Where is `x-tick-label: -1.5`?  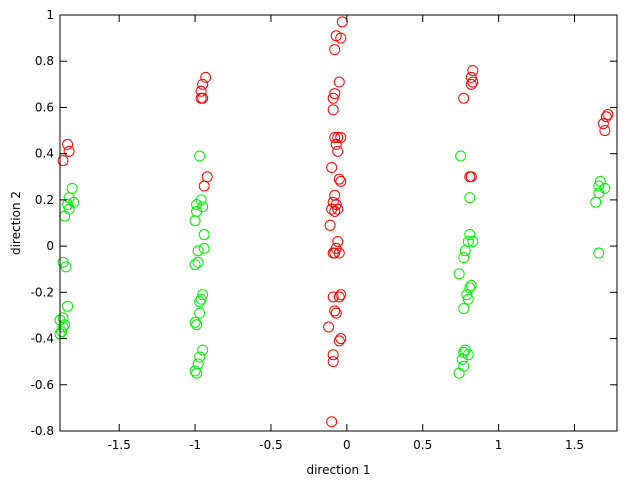
x-tick-label: -1.5 is located at coordinates (118, 445).